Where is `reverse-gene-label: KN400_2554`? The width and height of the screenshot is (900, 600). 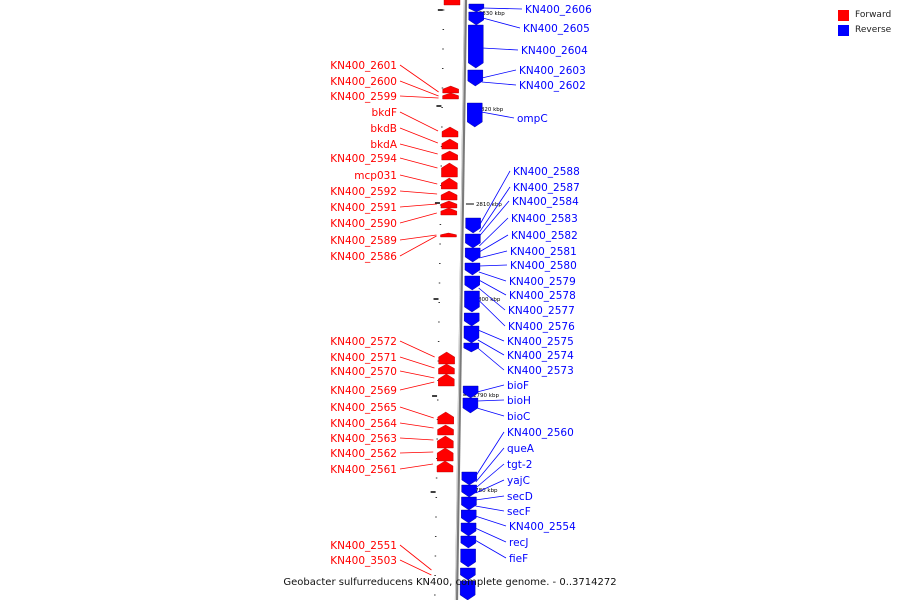
reverse-gene-label: KN400_2554 is located at coordinates (542, 527).